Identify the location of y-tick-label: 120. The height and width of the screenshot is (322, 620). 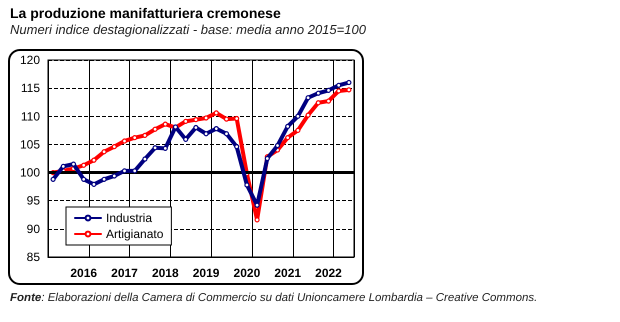
(30, 60).